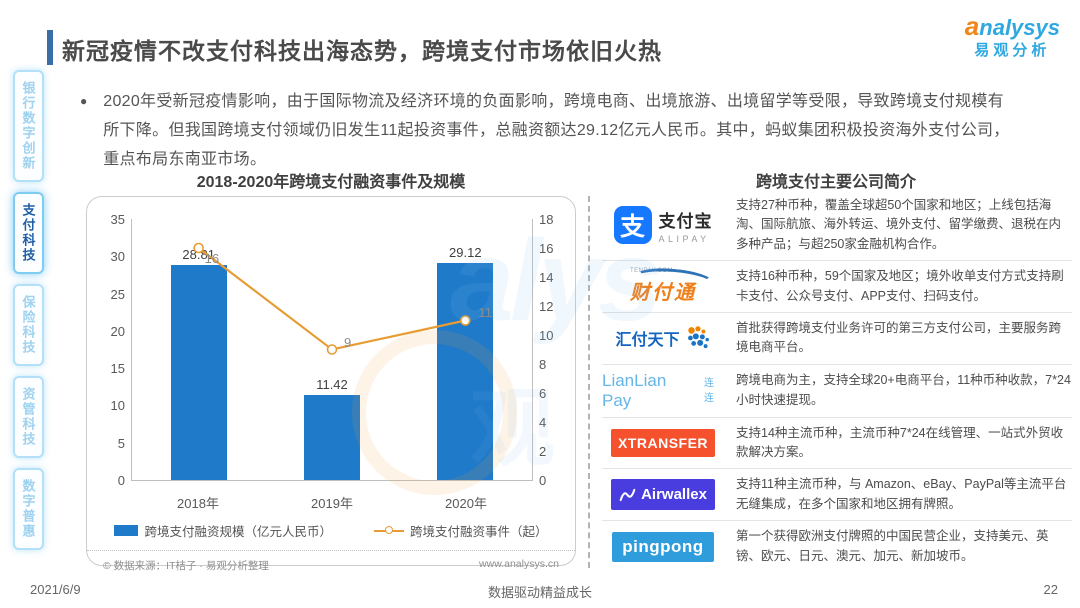  Describe the element at coordinates (663, 546) in the screenshot. I see `pingpong-logo: pingpong` at that location.